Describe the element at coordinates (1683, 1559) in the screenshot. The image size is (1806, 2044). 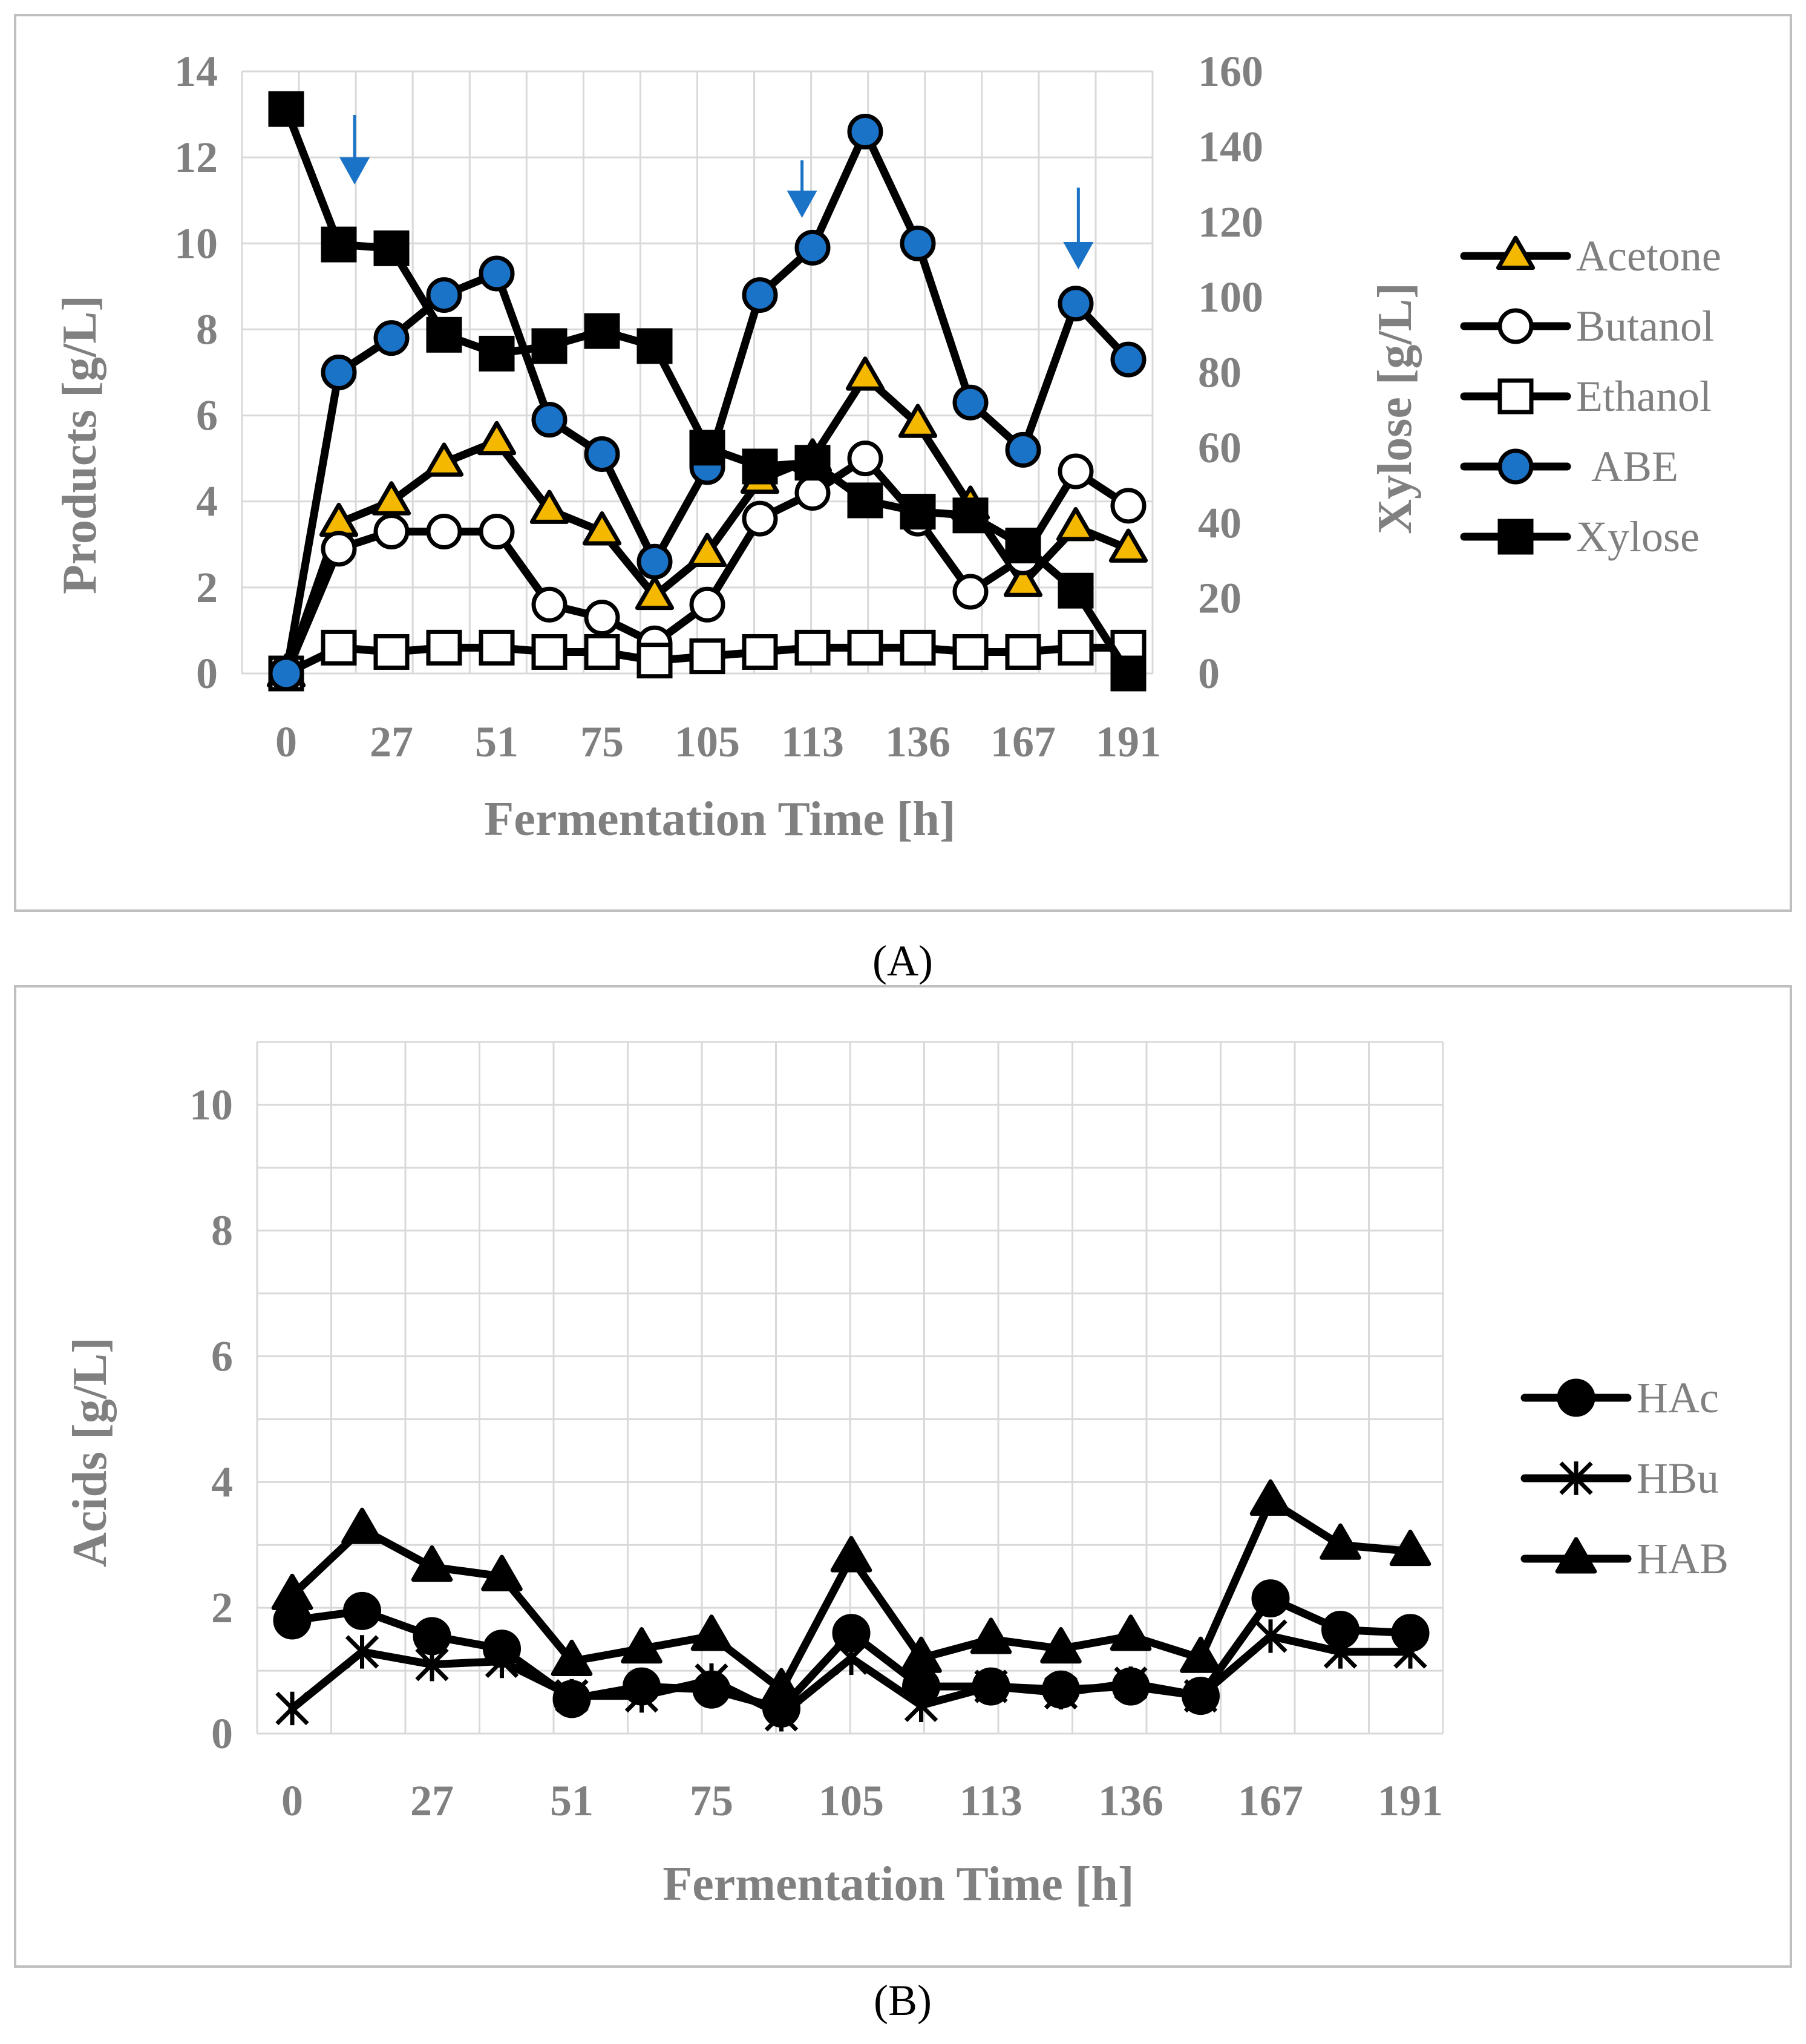
I see `legend-label: HAB` at that location.